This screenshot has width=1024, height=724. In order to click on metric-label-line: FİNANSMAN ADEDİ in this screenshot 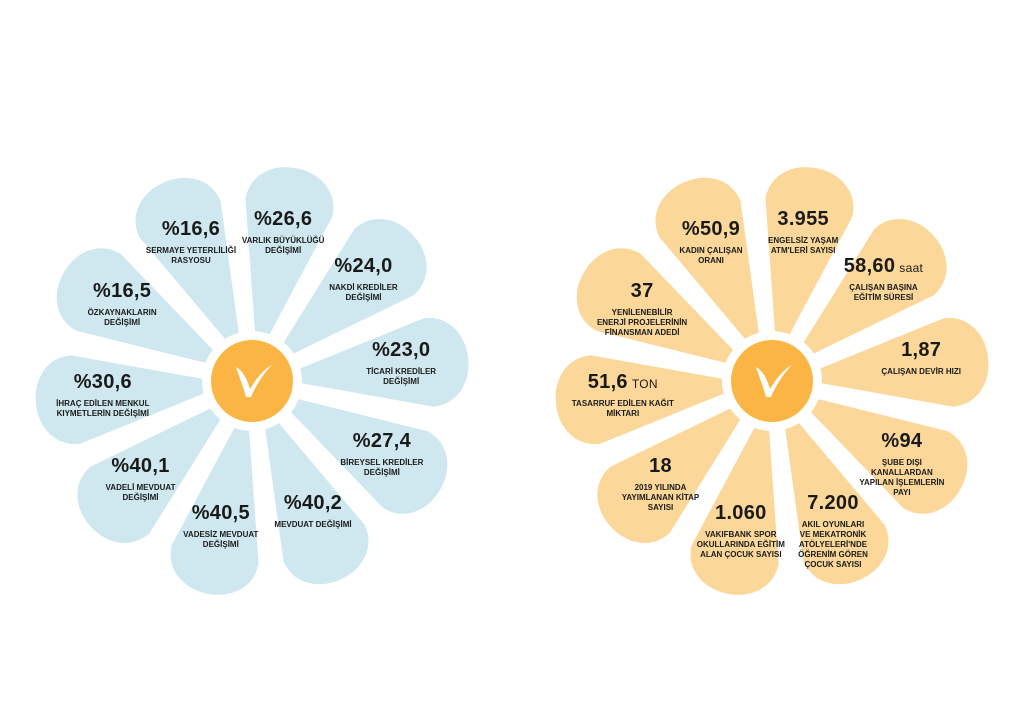, I will do `click(642, 332)`.